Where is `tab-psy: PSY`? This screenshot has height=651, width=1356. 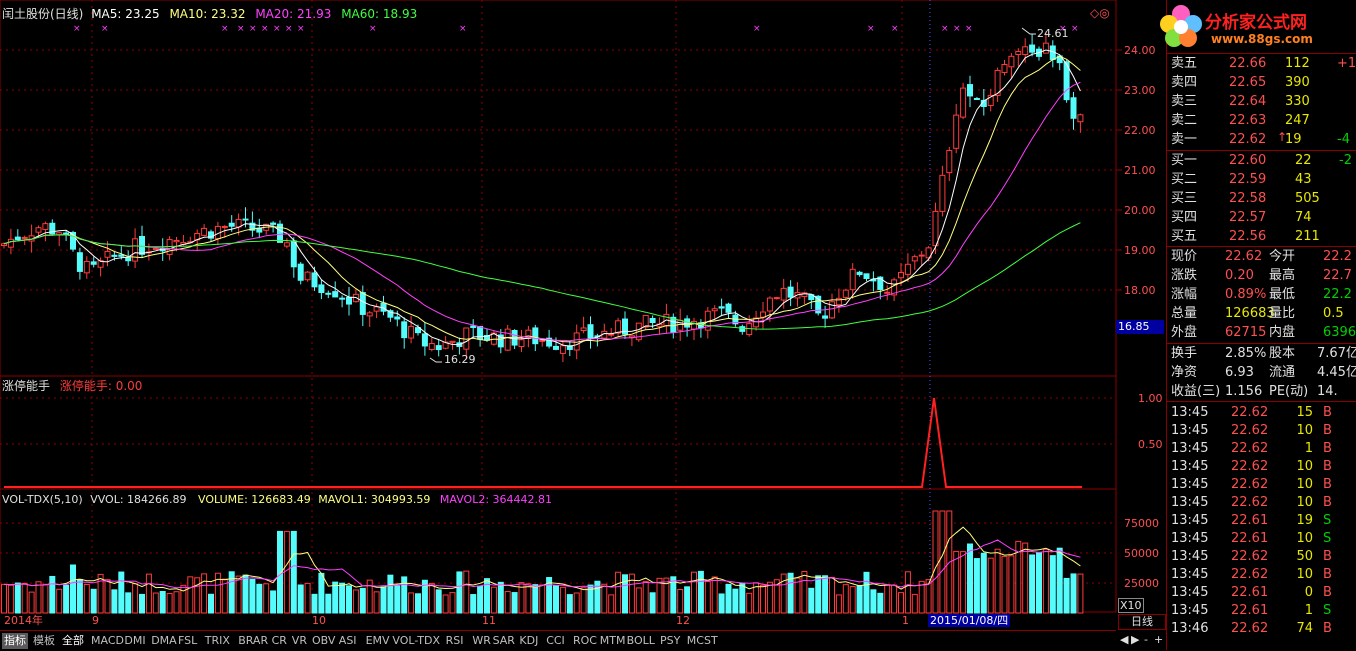
tab-psy: PSY is located at coordinates (670, 640).